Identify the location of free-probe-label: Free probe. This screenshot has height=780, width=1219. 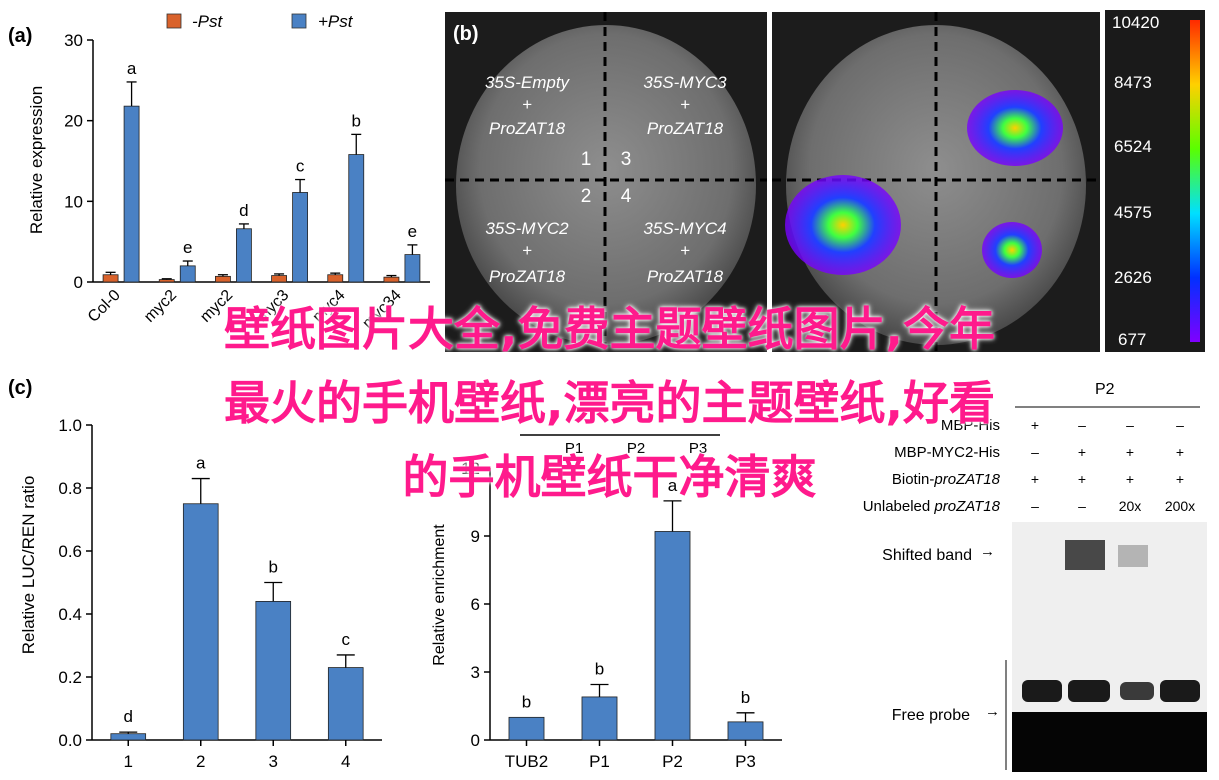
(931, 715).